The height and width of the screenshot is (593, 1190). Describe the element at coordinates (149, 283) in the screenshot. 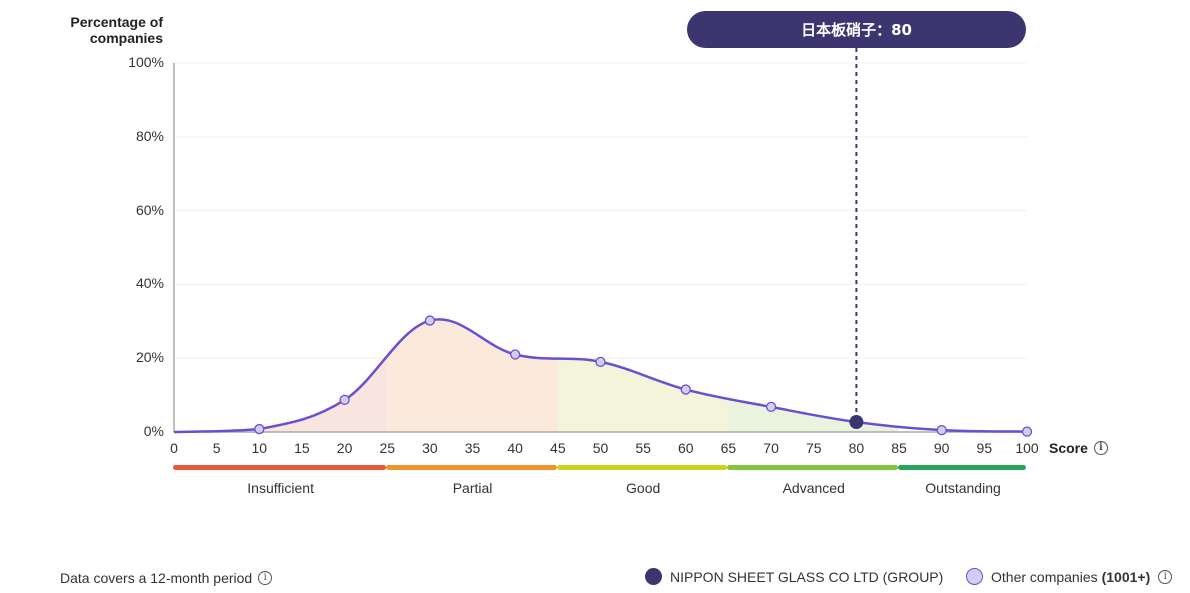

I see `y-tick-label: 40%` at that location.